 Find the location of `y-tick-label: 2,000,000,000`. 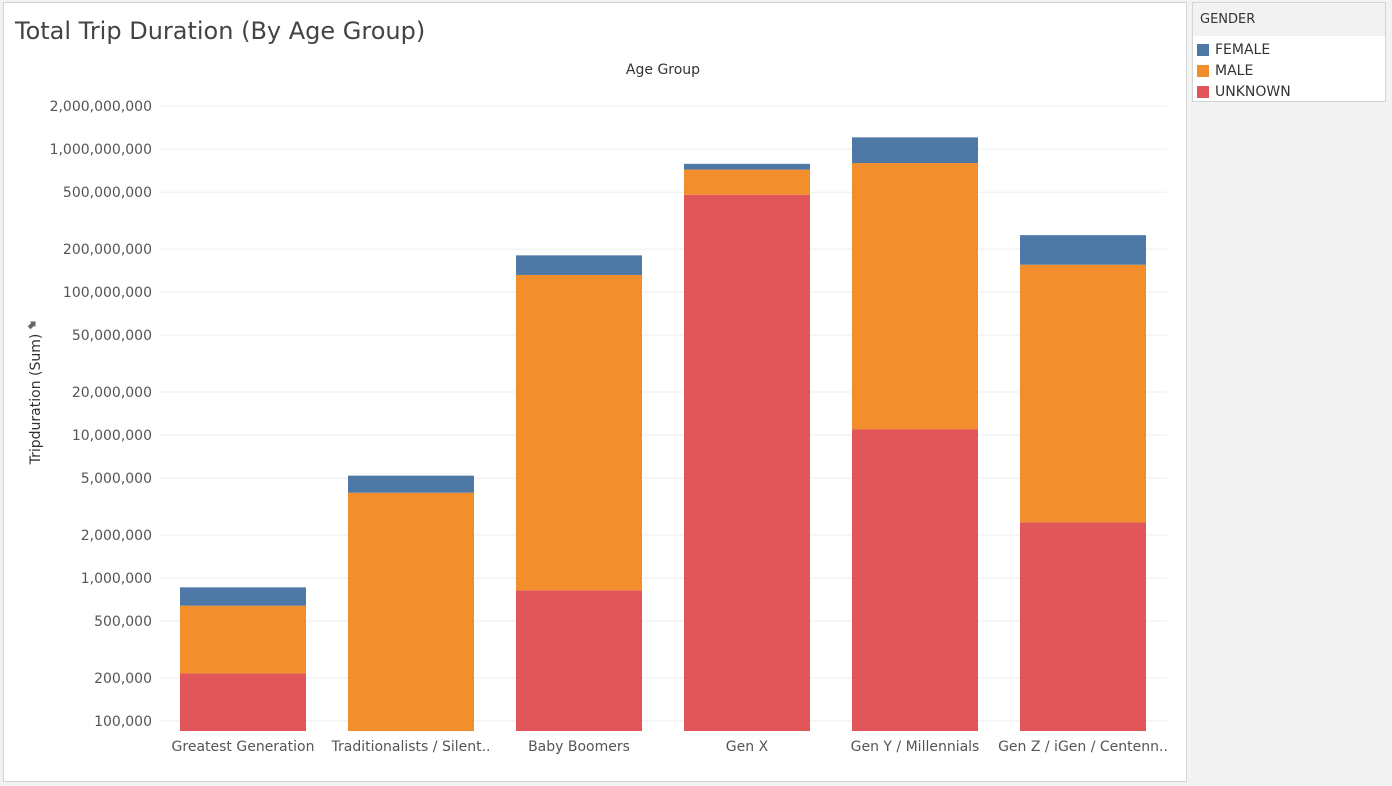

y-tick-label: 2,000,000,000 is located at coordinates (101, 107).